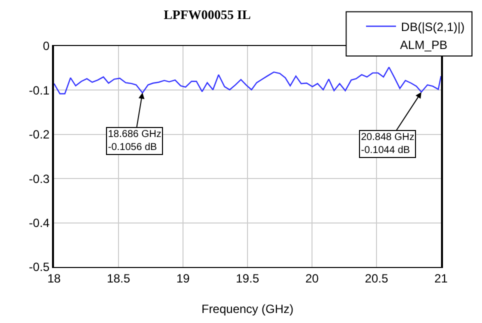 The height and width of the screenshot is (323, 482). I want to click on x-tick-label: 19.5, so click(248, 278).